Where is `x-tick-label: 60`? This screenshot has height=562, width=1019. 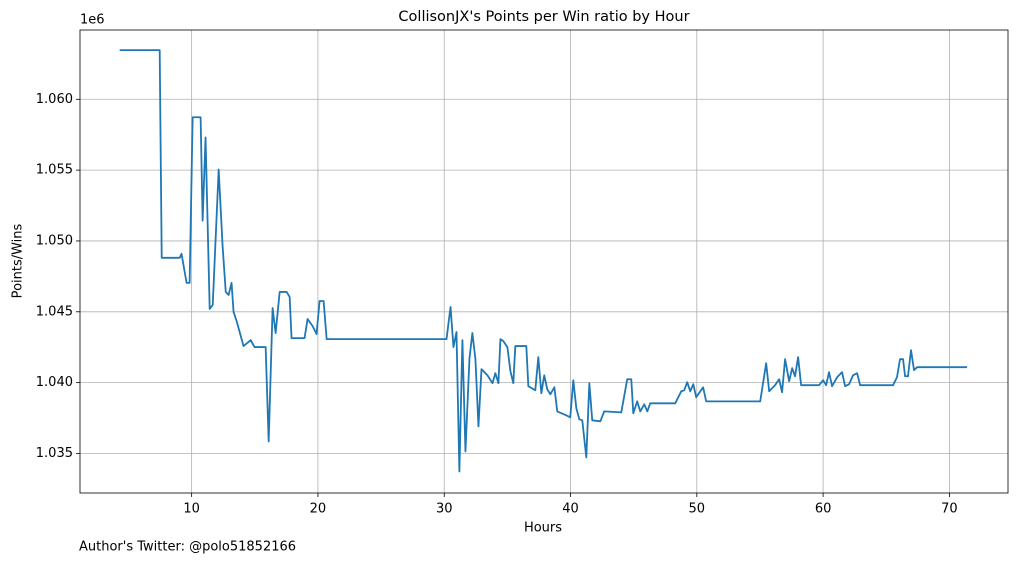 x-tick-label: 60 is located at coordinates (823, 509).